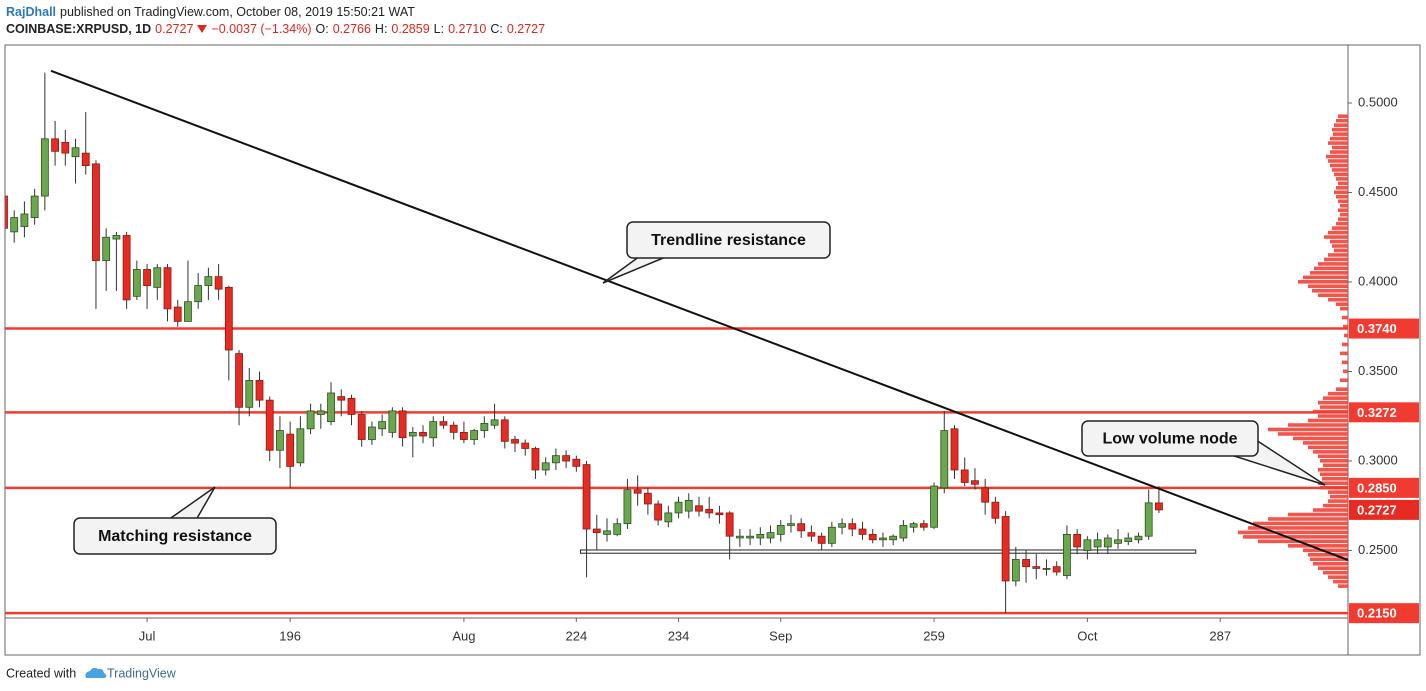  I want to click on change: −0.0037 (−1.34%), so click(261, 29).